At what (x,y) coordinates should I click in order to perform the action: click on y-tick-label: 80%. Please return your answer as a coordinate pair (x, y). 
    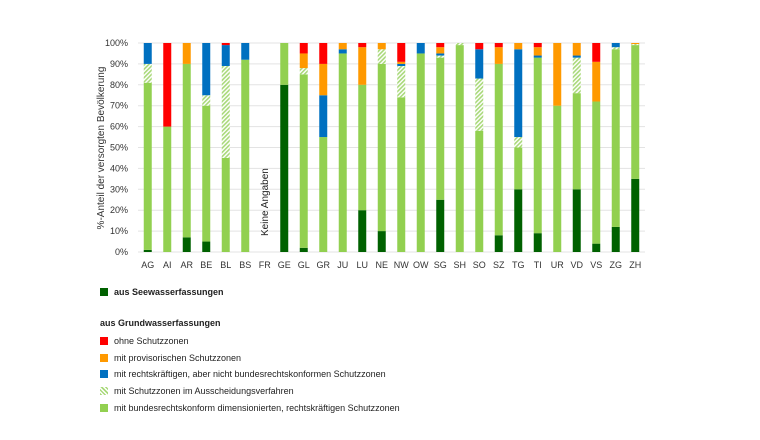
    Looking at the image, I should click on (119, 85).